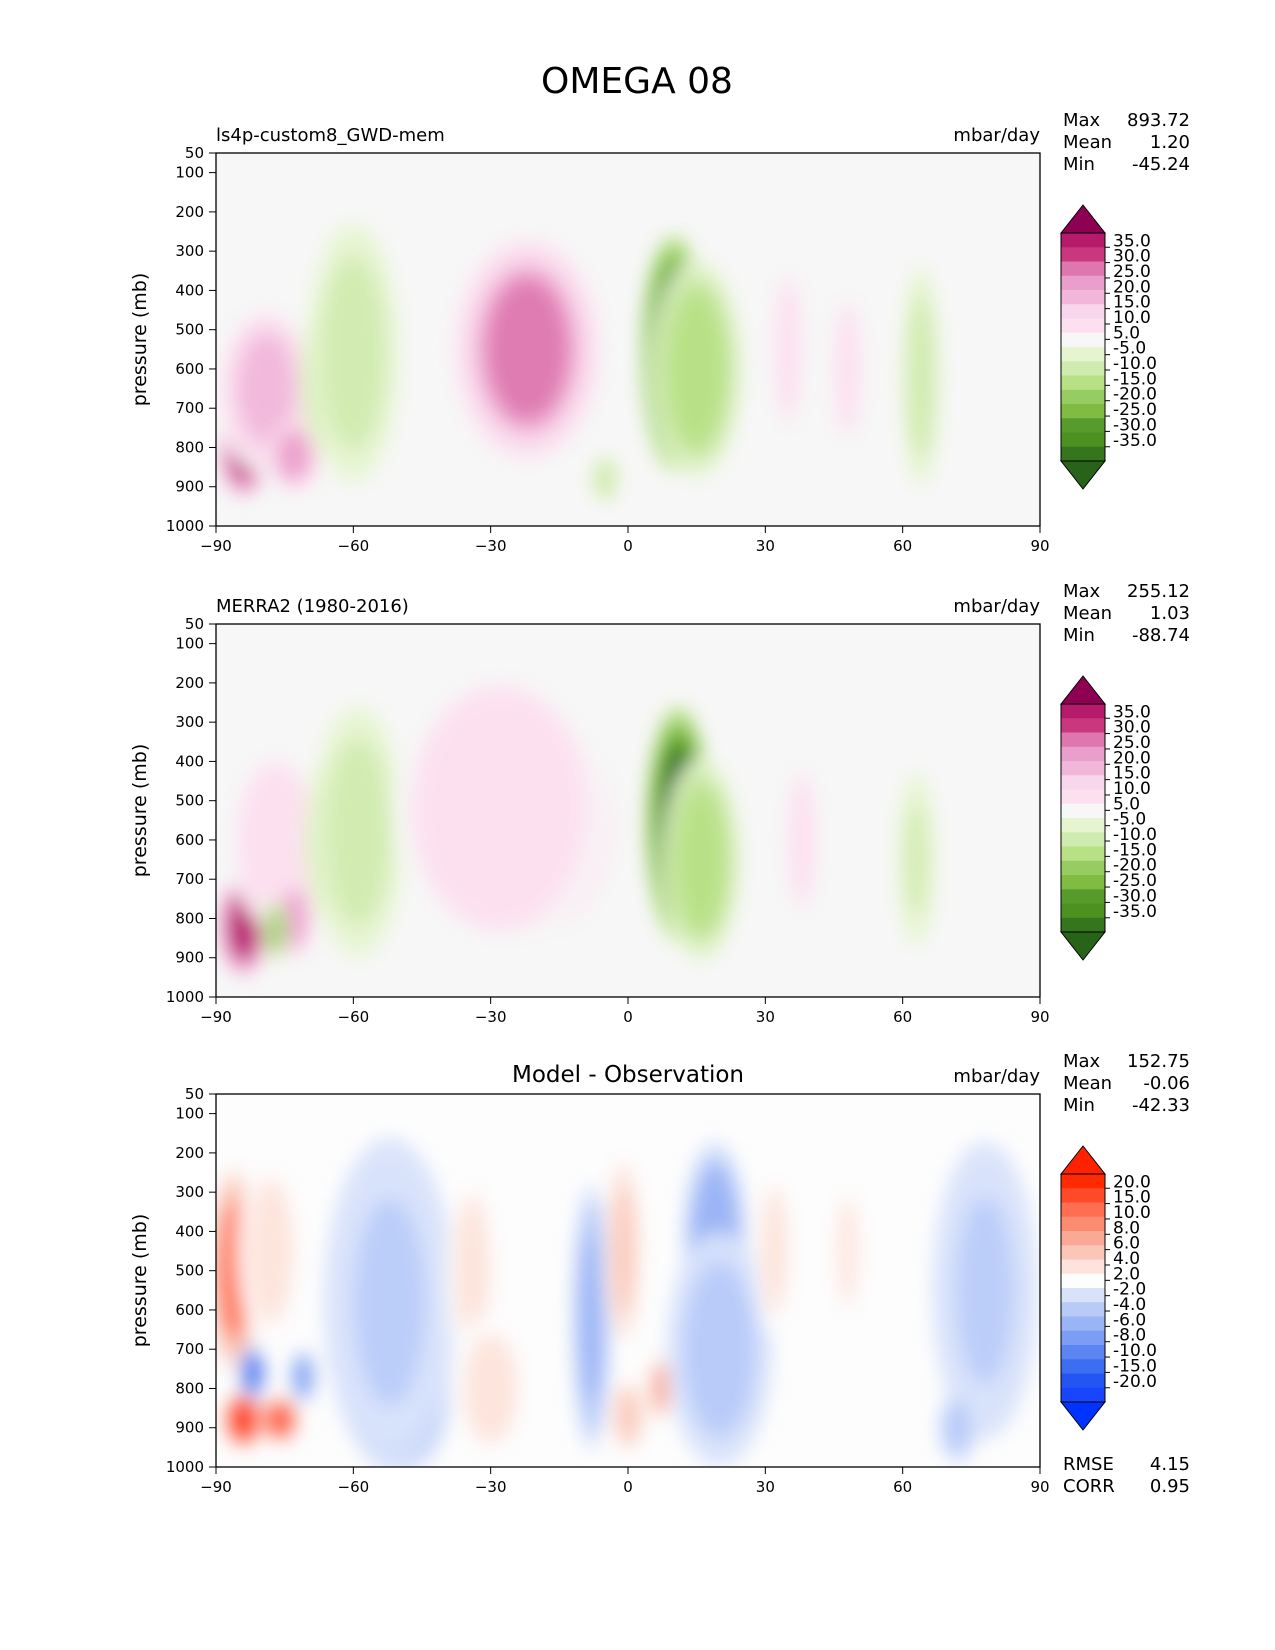 The height and width of the screenshot is (1650, 1275). Describe the element at coordinates (1170, 1486) in the screenshot. I see `stat-value: 0.95` at that location.